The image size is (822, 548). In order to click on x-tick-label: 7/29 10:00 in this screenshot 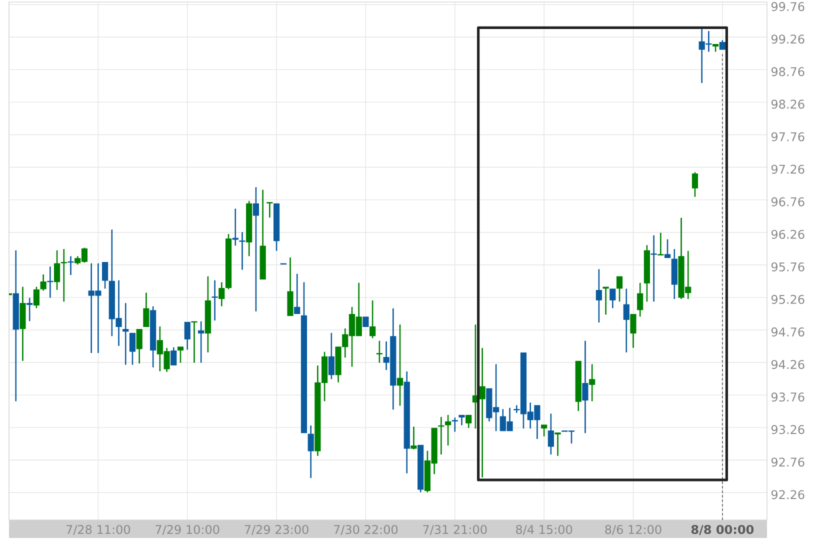, I will do `click(188, 529)`.